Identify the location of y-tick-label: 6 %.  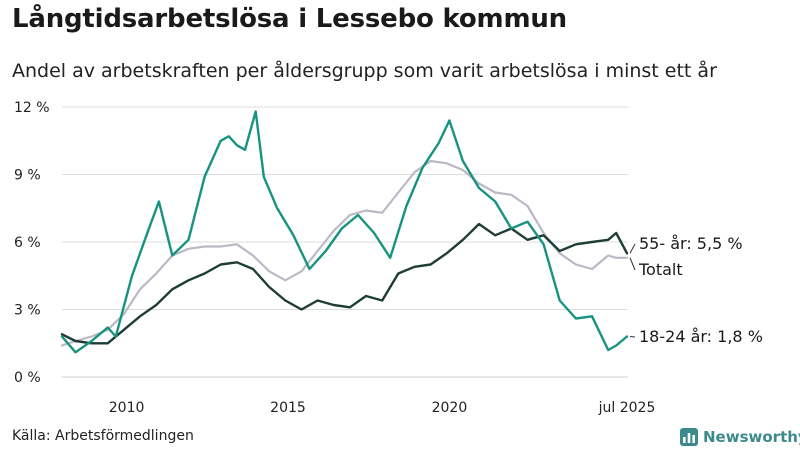
(27, 243).